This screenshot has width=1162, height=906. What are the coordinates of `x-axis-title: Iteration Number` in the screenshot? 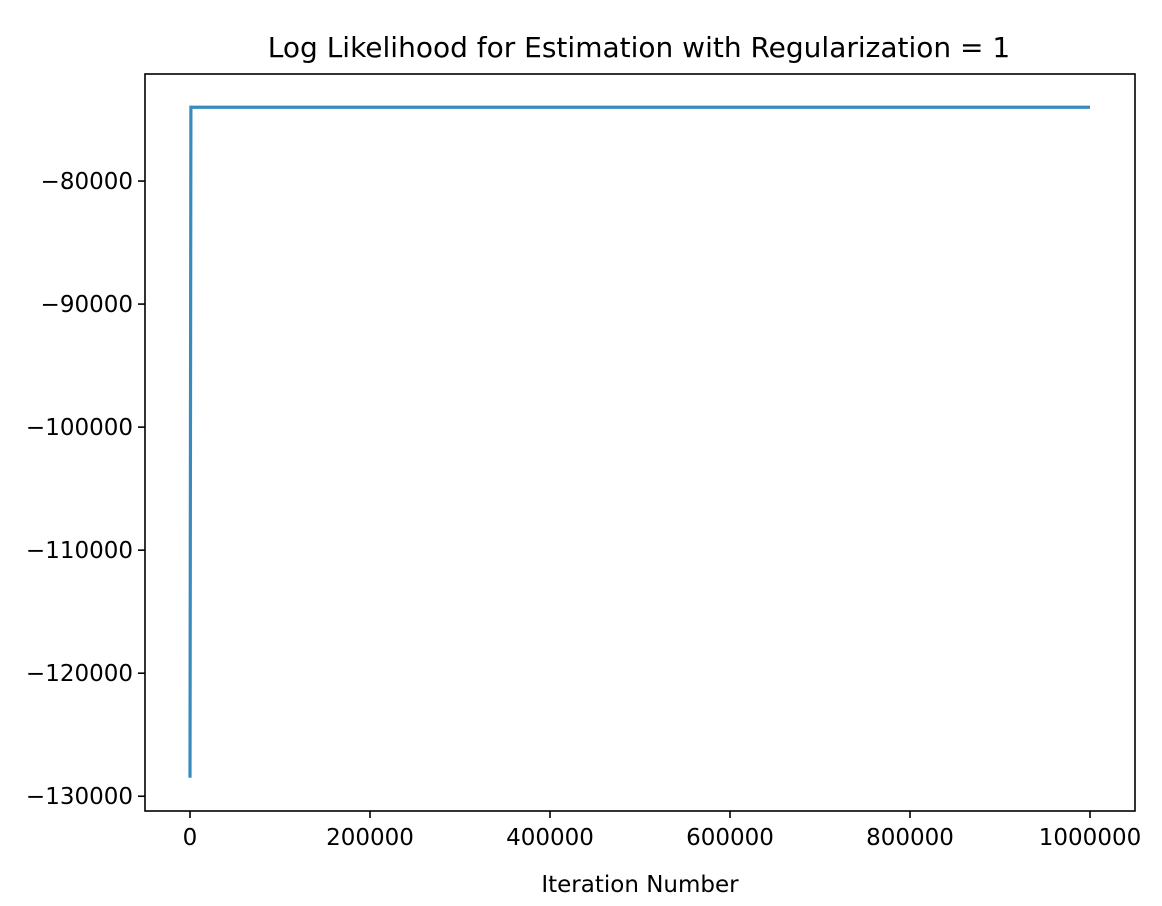 It's located at (640, 885).